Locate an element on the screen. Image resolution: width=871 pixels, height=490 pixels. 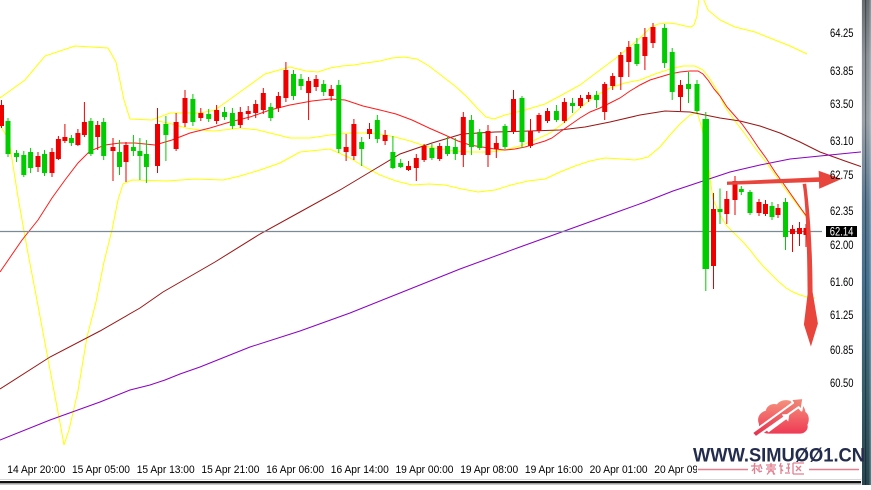
svg-text: 15 Apr 05:00 is located at coordinates (101, 470).